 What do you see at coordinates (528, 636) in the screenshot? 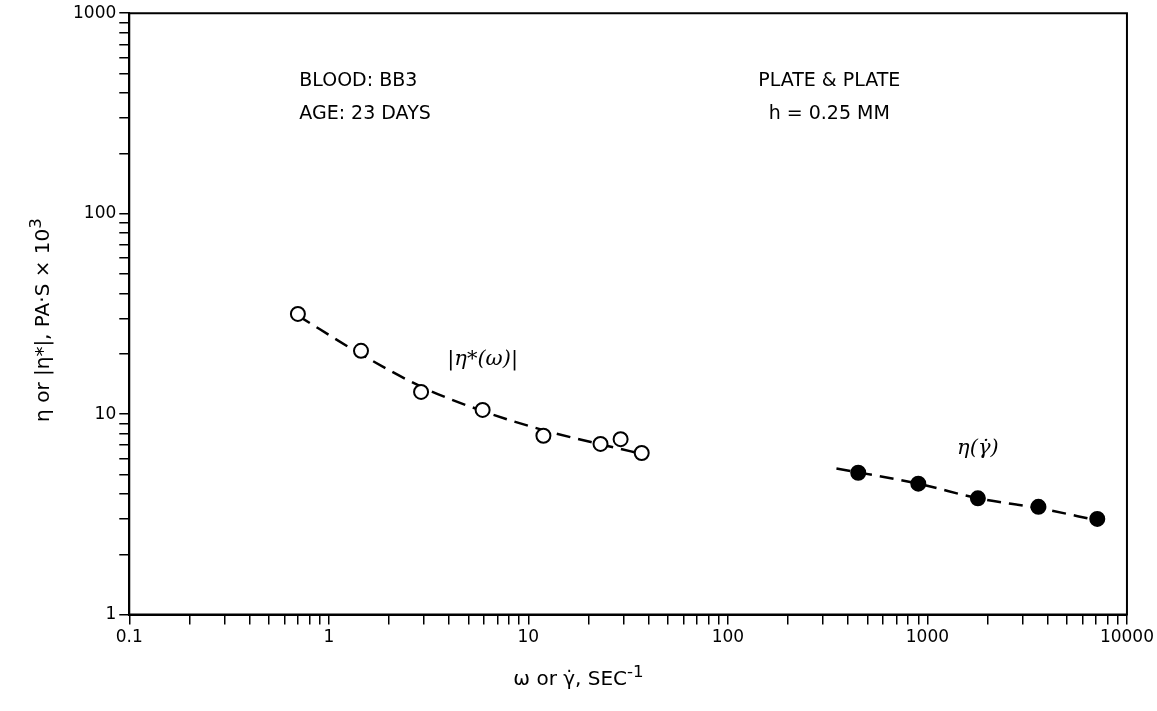
I see `x-tick-label: 10` at bounding box center [528, 636].